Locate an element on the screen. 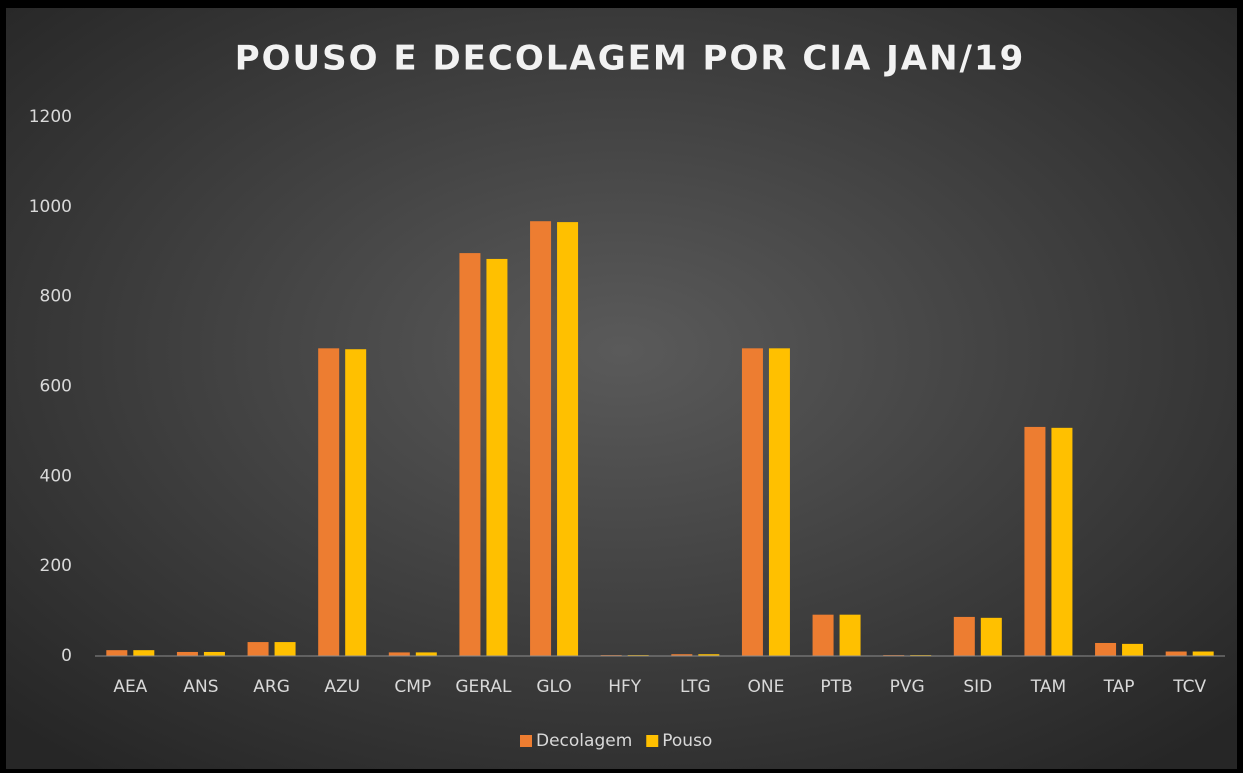 This screenshot has height=773, width=1243. x-tick-label: PTB is located at coordinates (836, 687).